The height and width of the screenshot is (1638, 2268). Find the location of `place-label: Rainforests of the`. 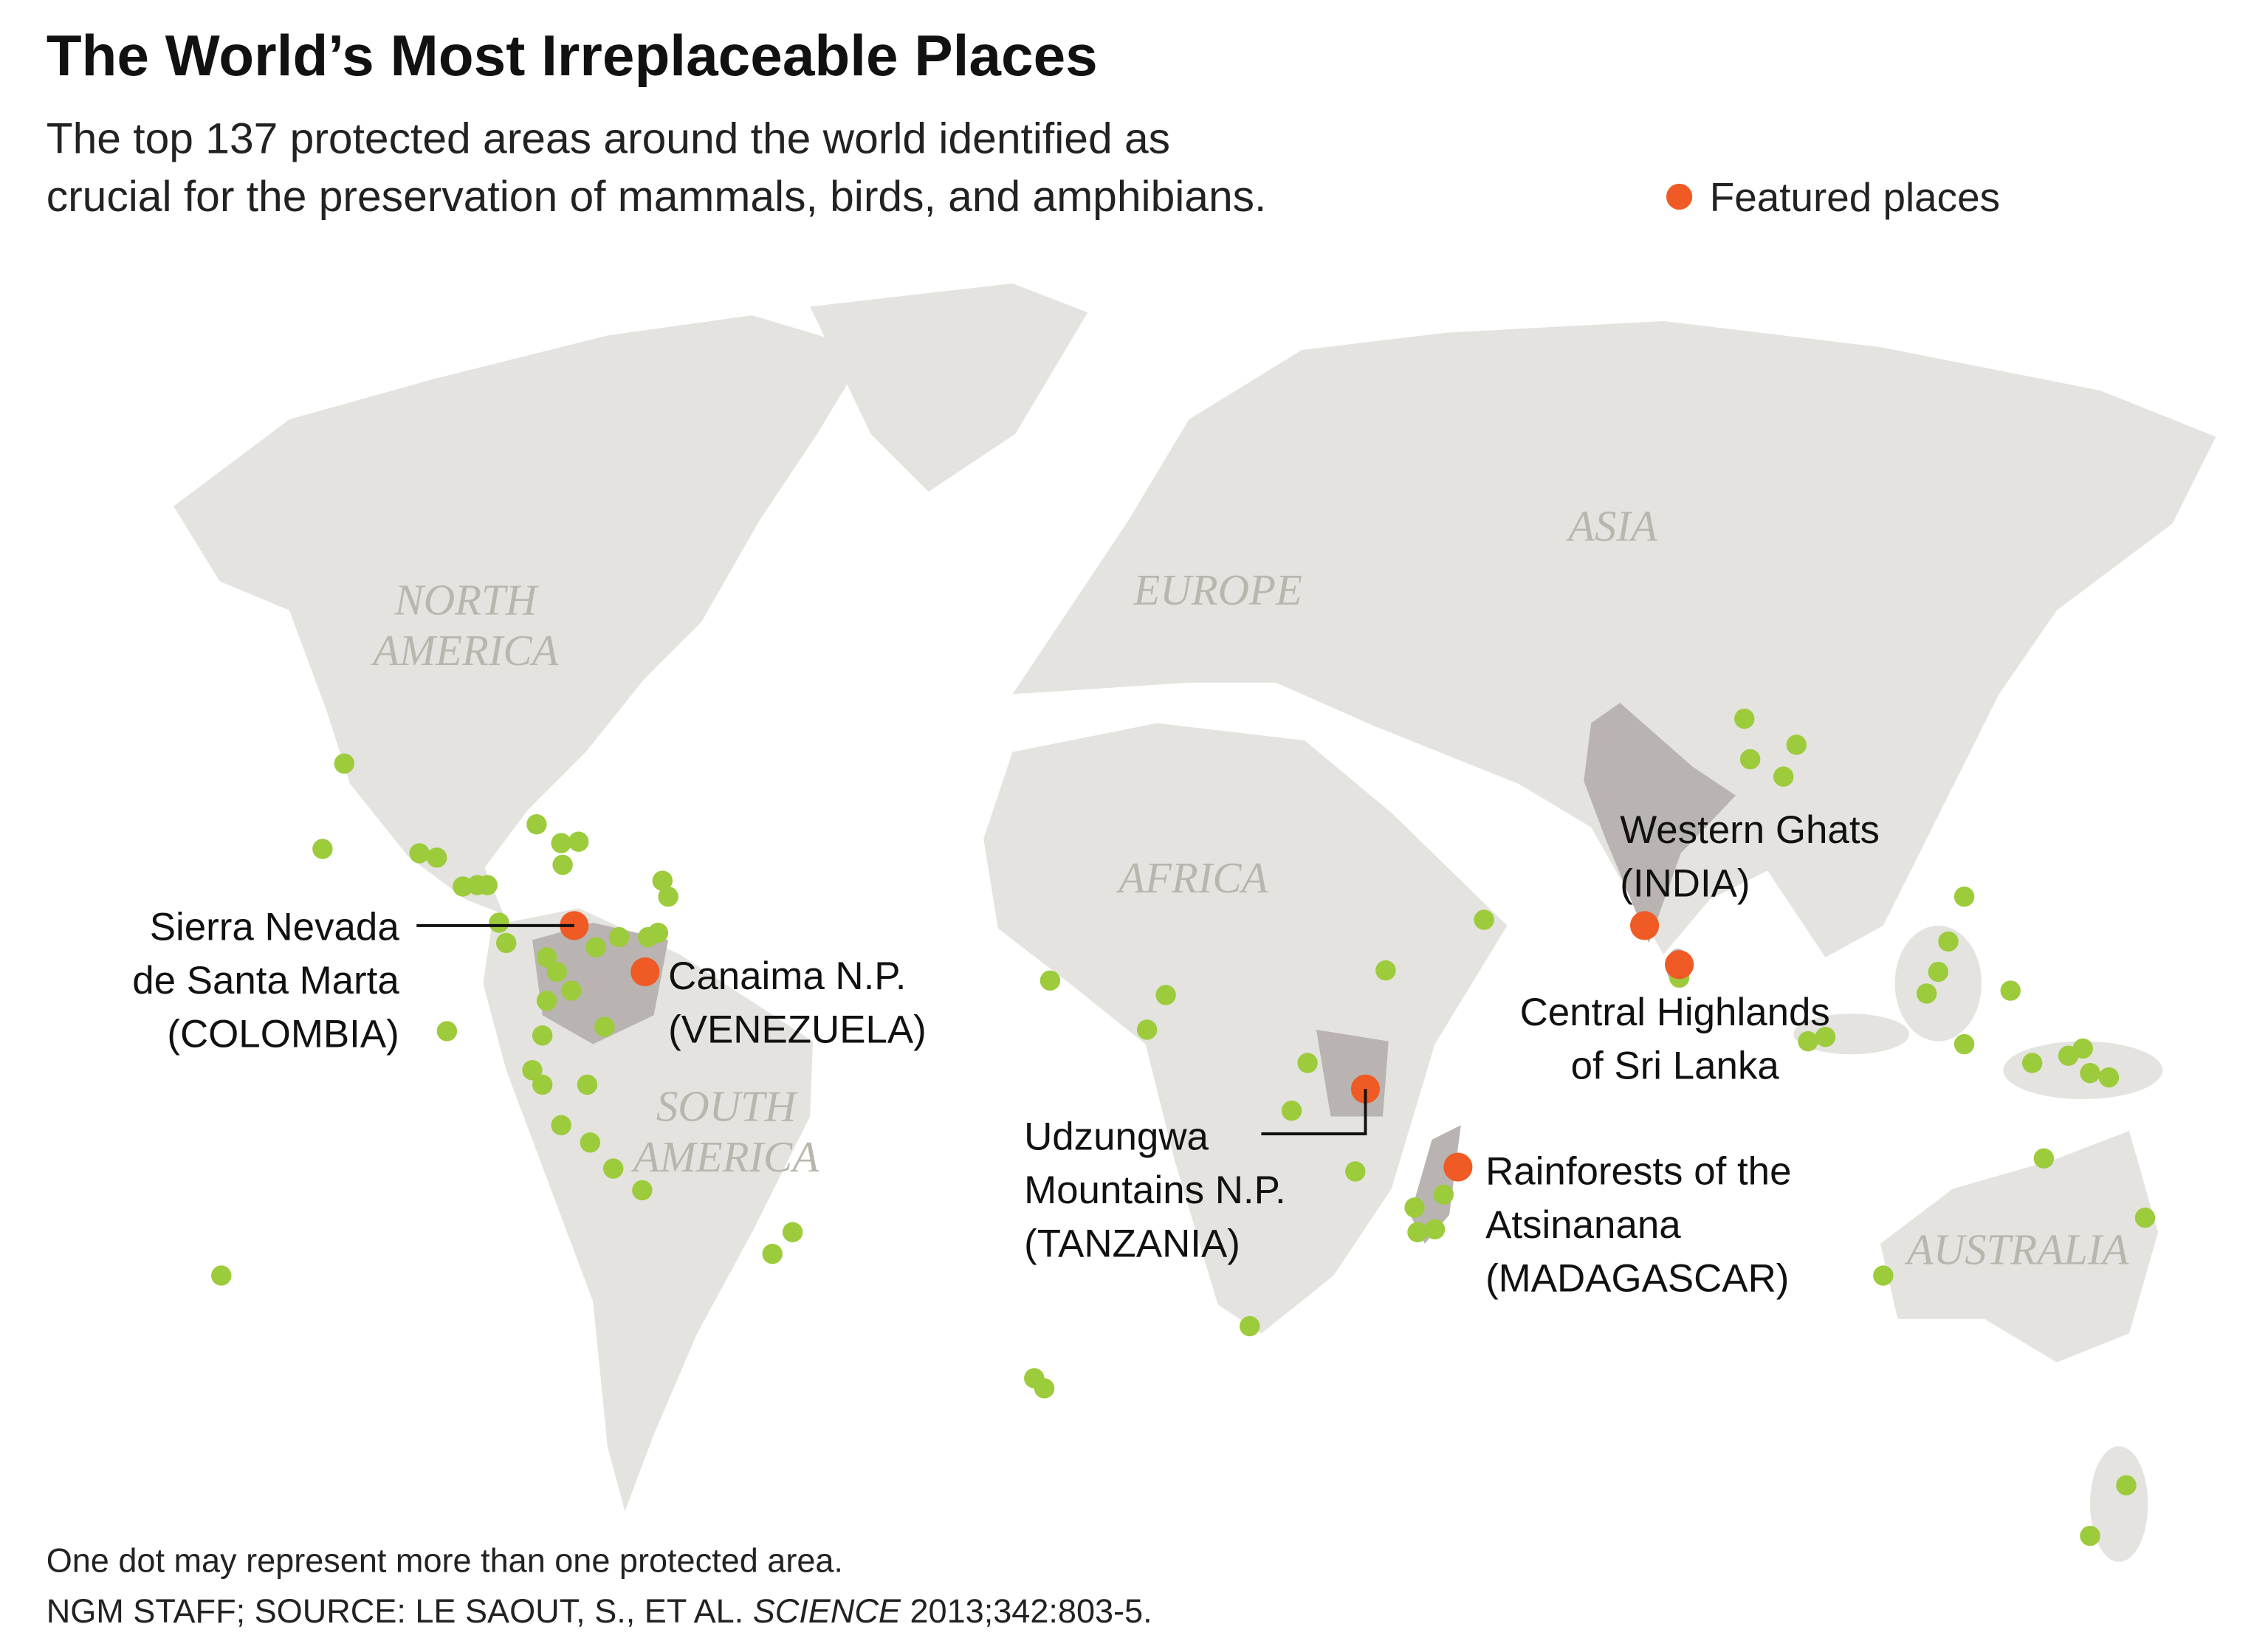

place-label: Rainforests of the is located at coordinates (1638, 1172).